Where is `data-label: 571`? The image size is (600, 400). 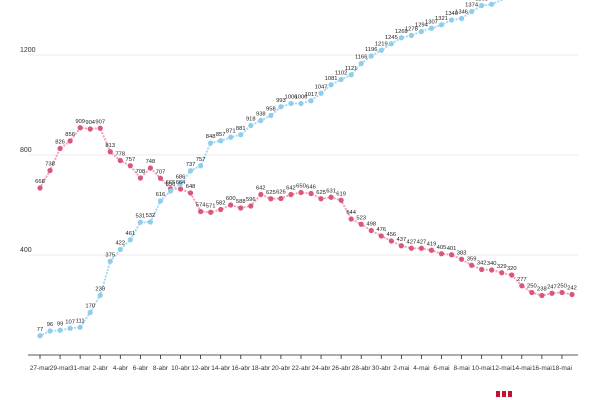
data-label: 571 is located at coordinates (211, 206).